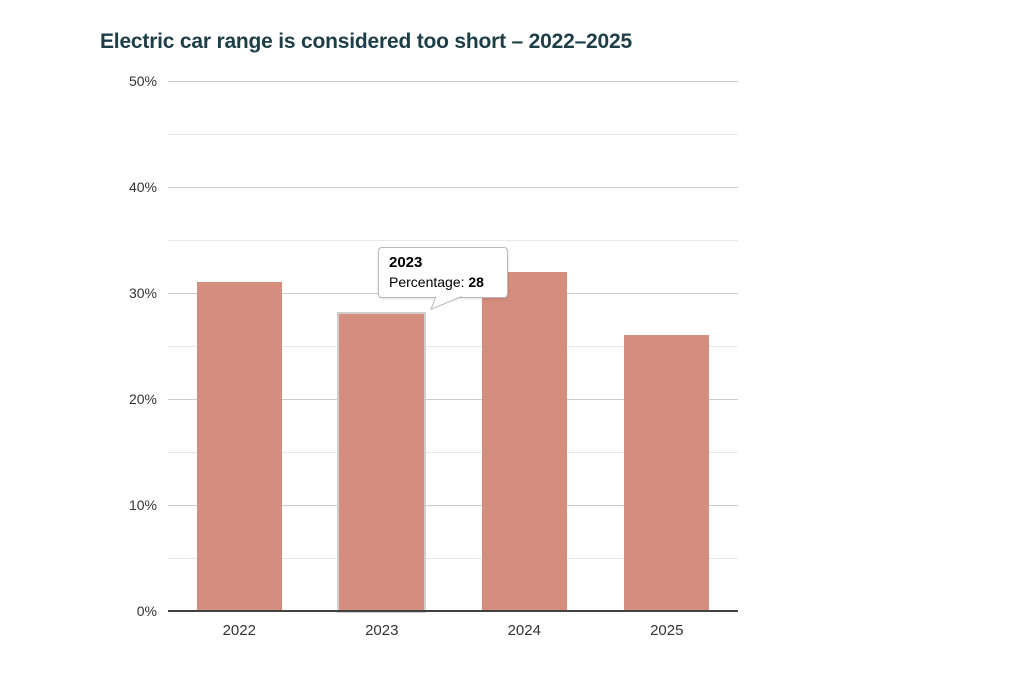 This screenshot has height=683, width=1024. Describe the element at coordinates (239, 446) in the screenshot. I see `bar-2022` at that location.